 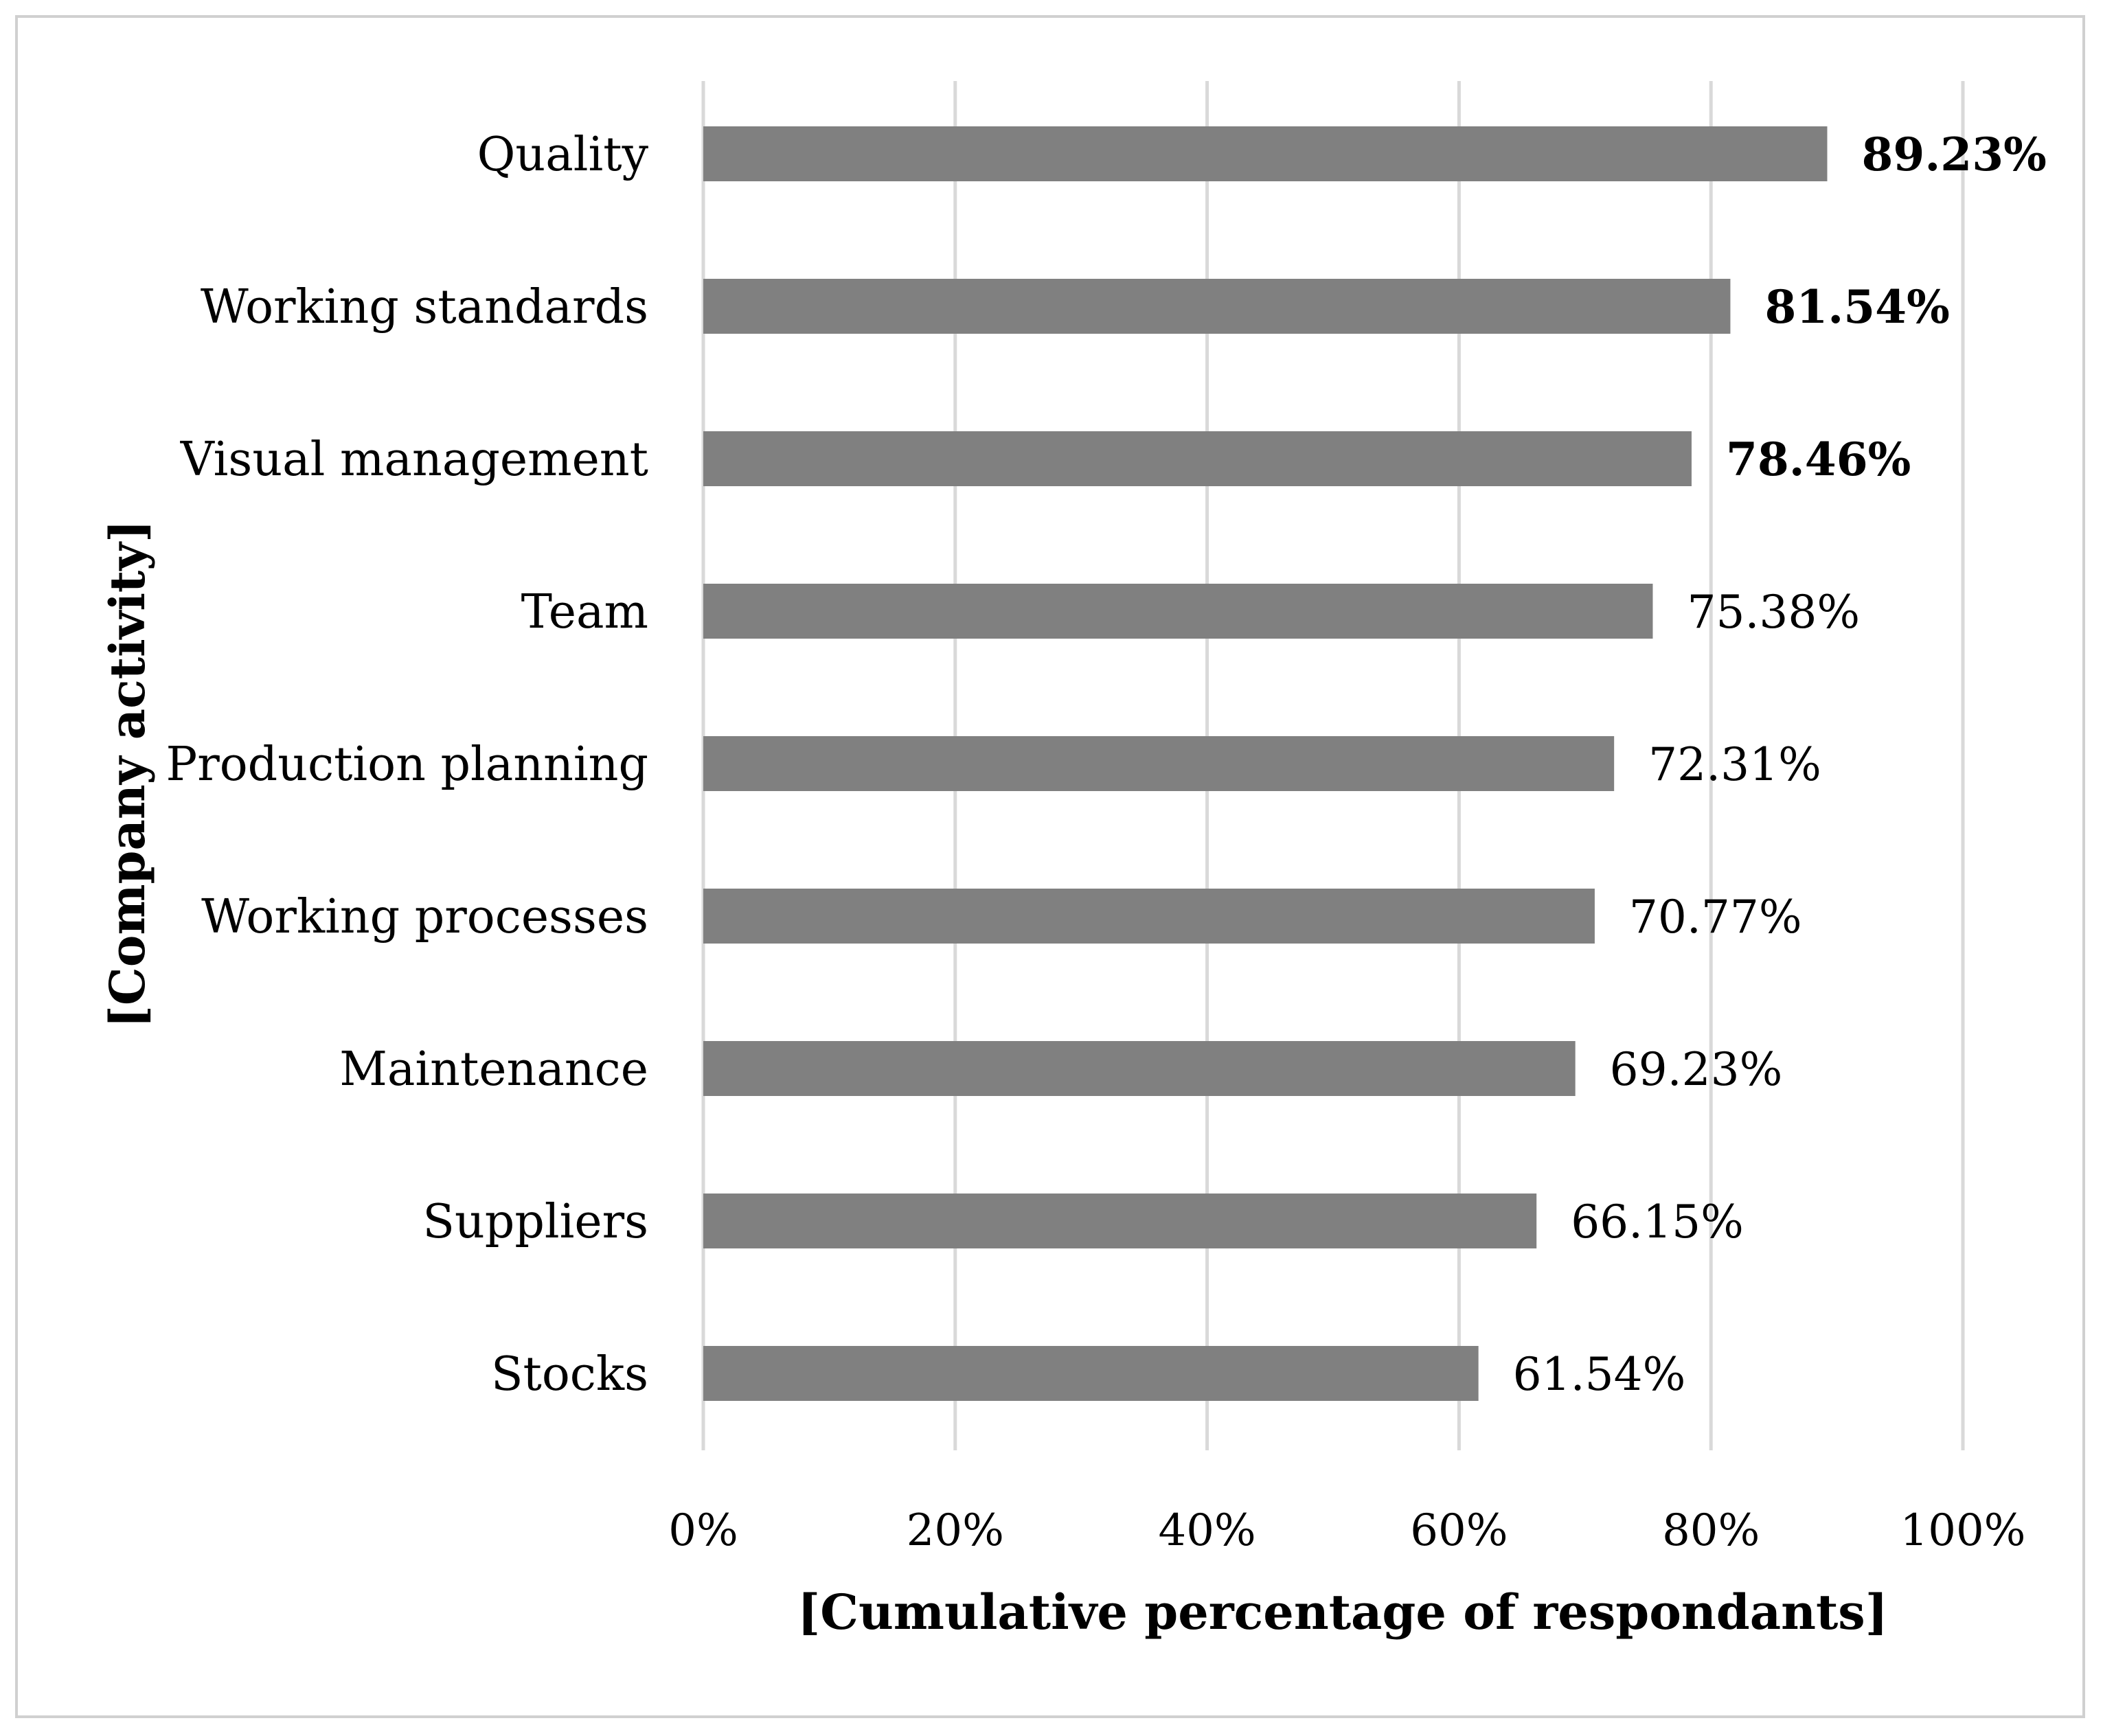 What do you see at coordinates (1715, 917) in the screenshot?
I see `data-label: 70.77%` at bounding box center [1715, 917].